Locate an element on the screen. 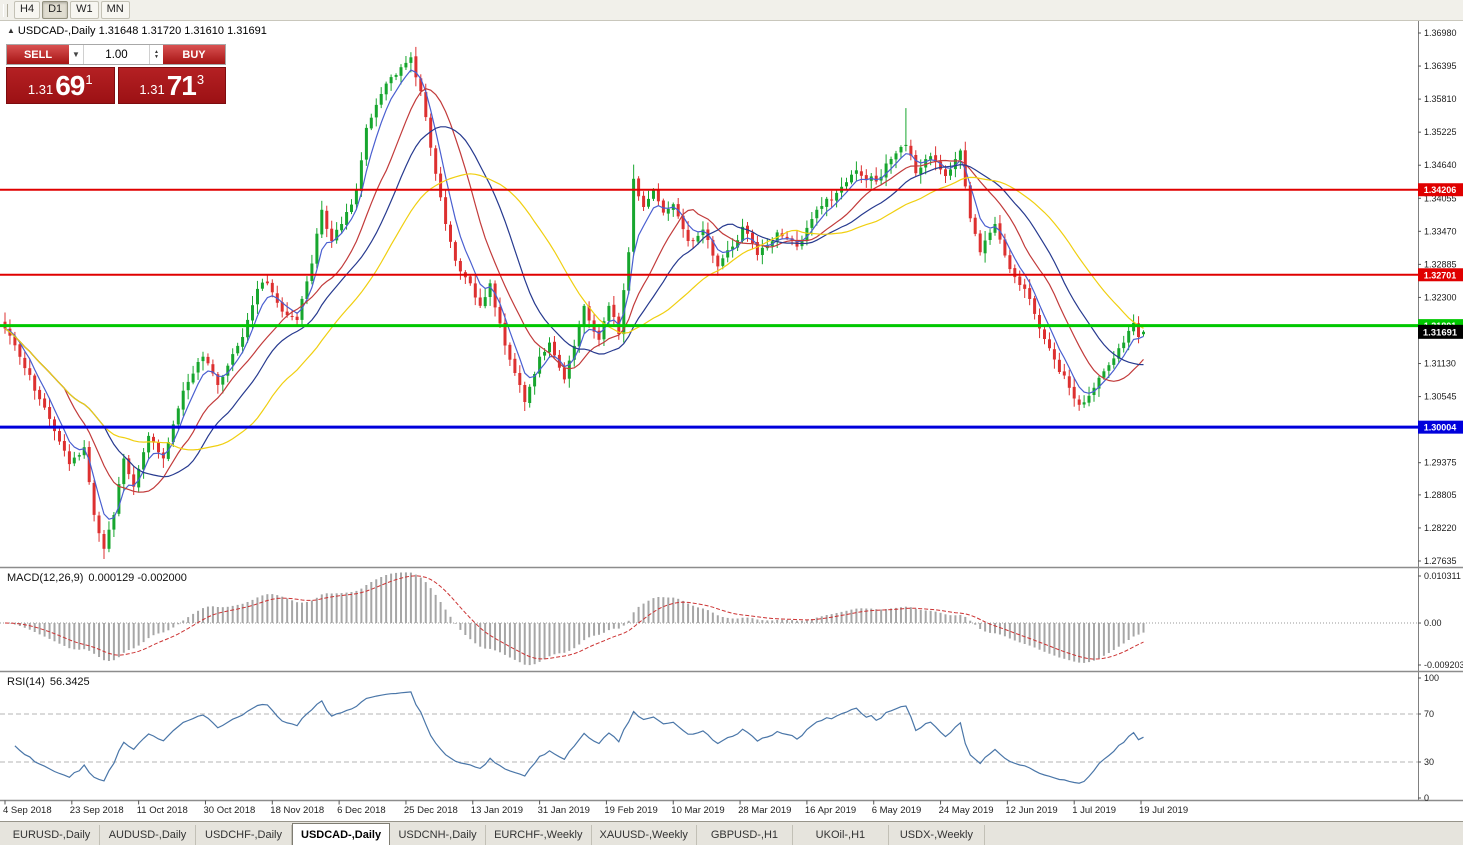 The width and height of the screenshot is (1463, 845). svg-text: 1.28220 is located at coordinates (1440, 528).